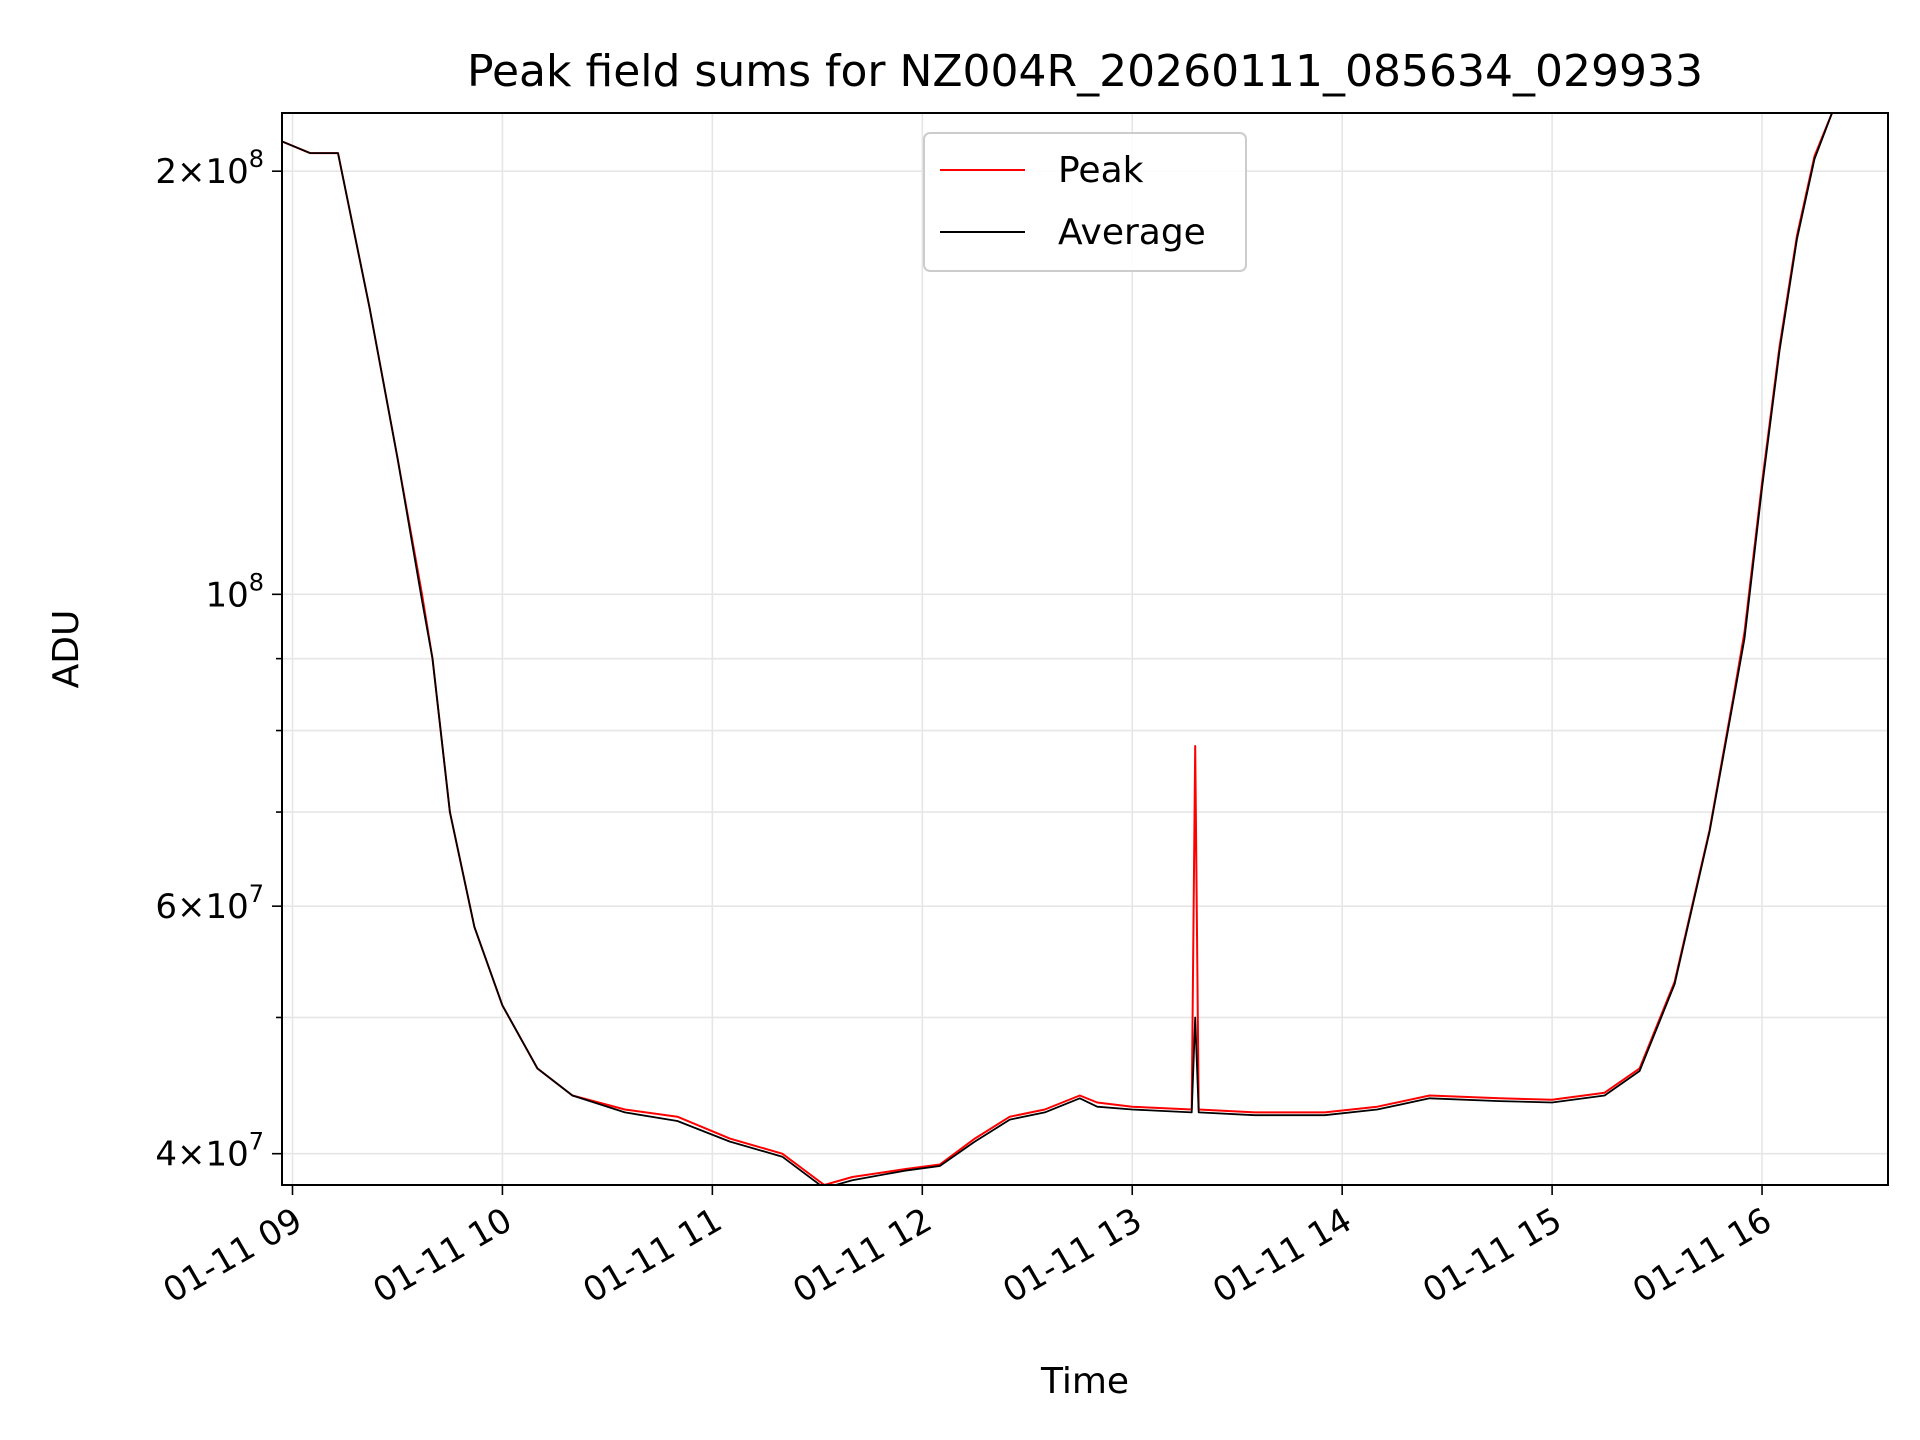 This screenshot has width=1920, height=1440. What do you see at coordinates (66, 649) in the screenshot?
I see `y-axis-label: ADU` at bounding box center [66, 649].